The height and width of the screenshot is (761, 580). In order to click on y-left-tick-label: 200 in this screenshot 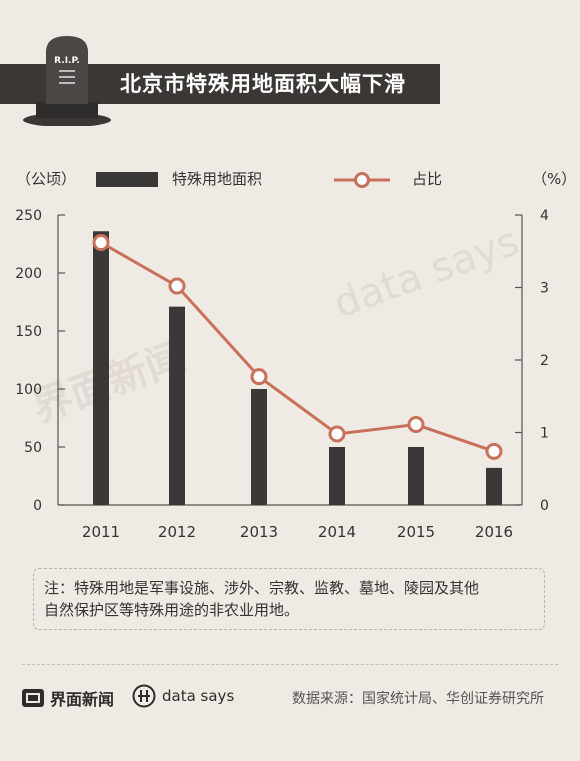, I will do `click(28, 274)`.